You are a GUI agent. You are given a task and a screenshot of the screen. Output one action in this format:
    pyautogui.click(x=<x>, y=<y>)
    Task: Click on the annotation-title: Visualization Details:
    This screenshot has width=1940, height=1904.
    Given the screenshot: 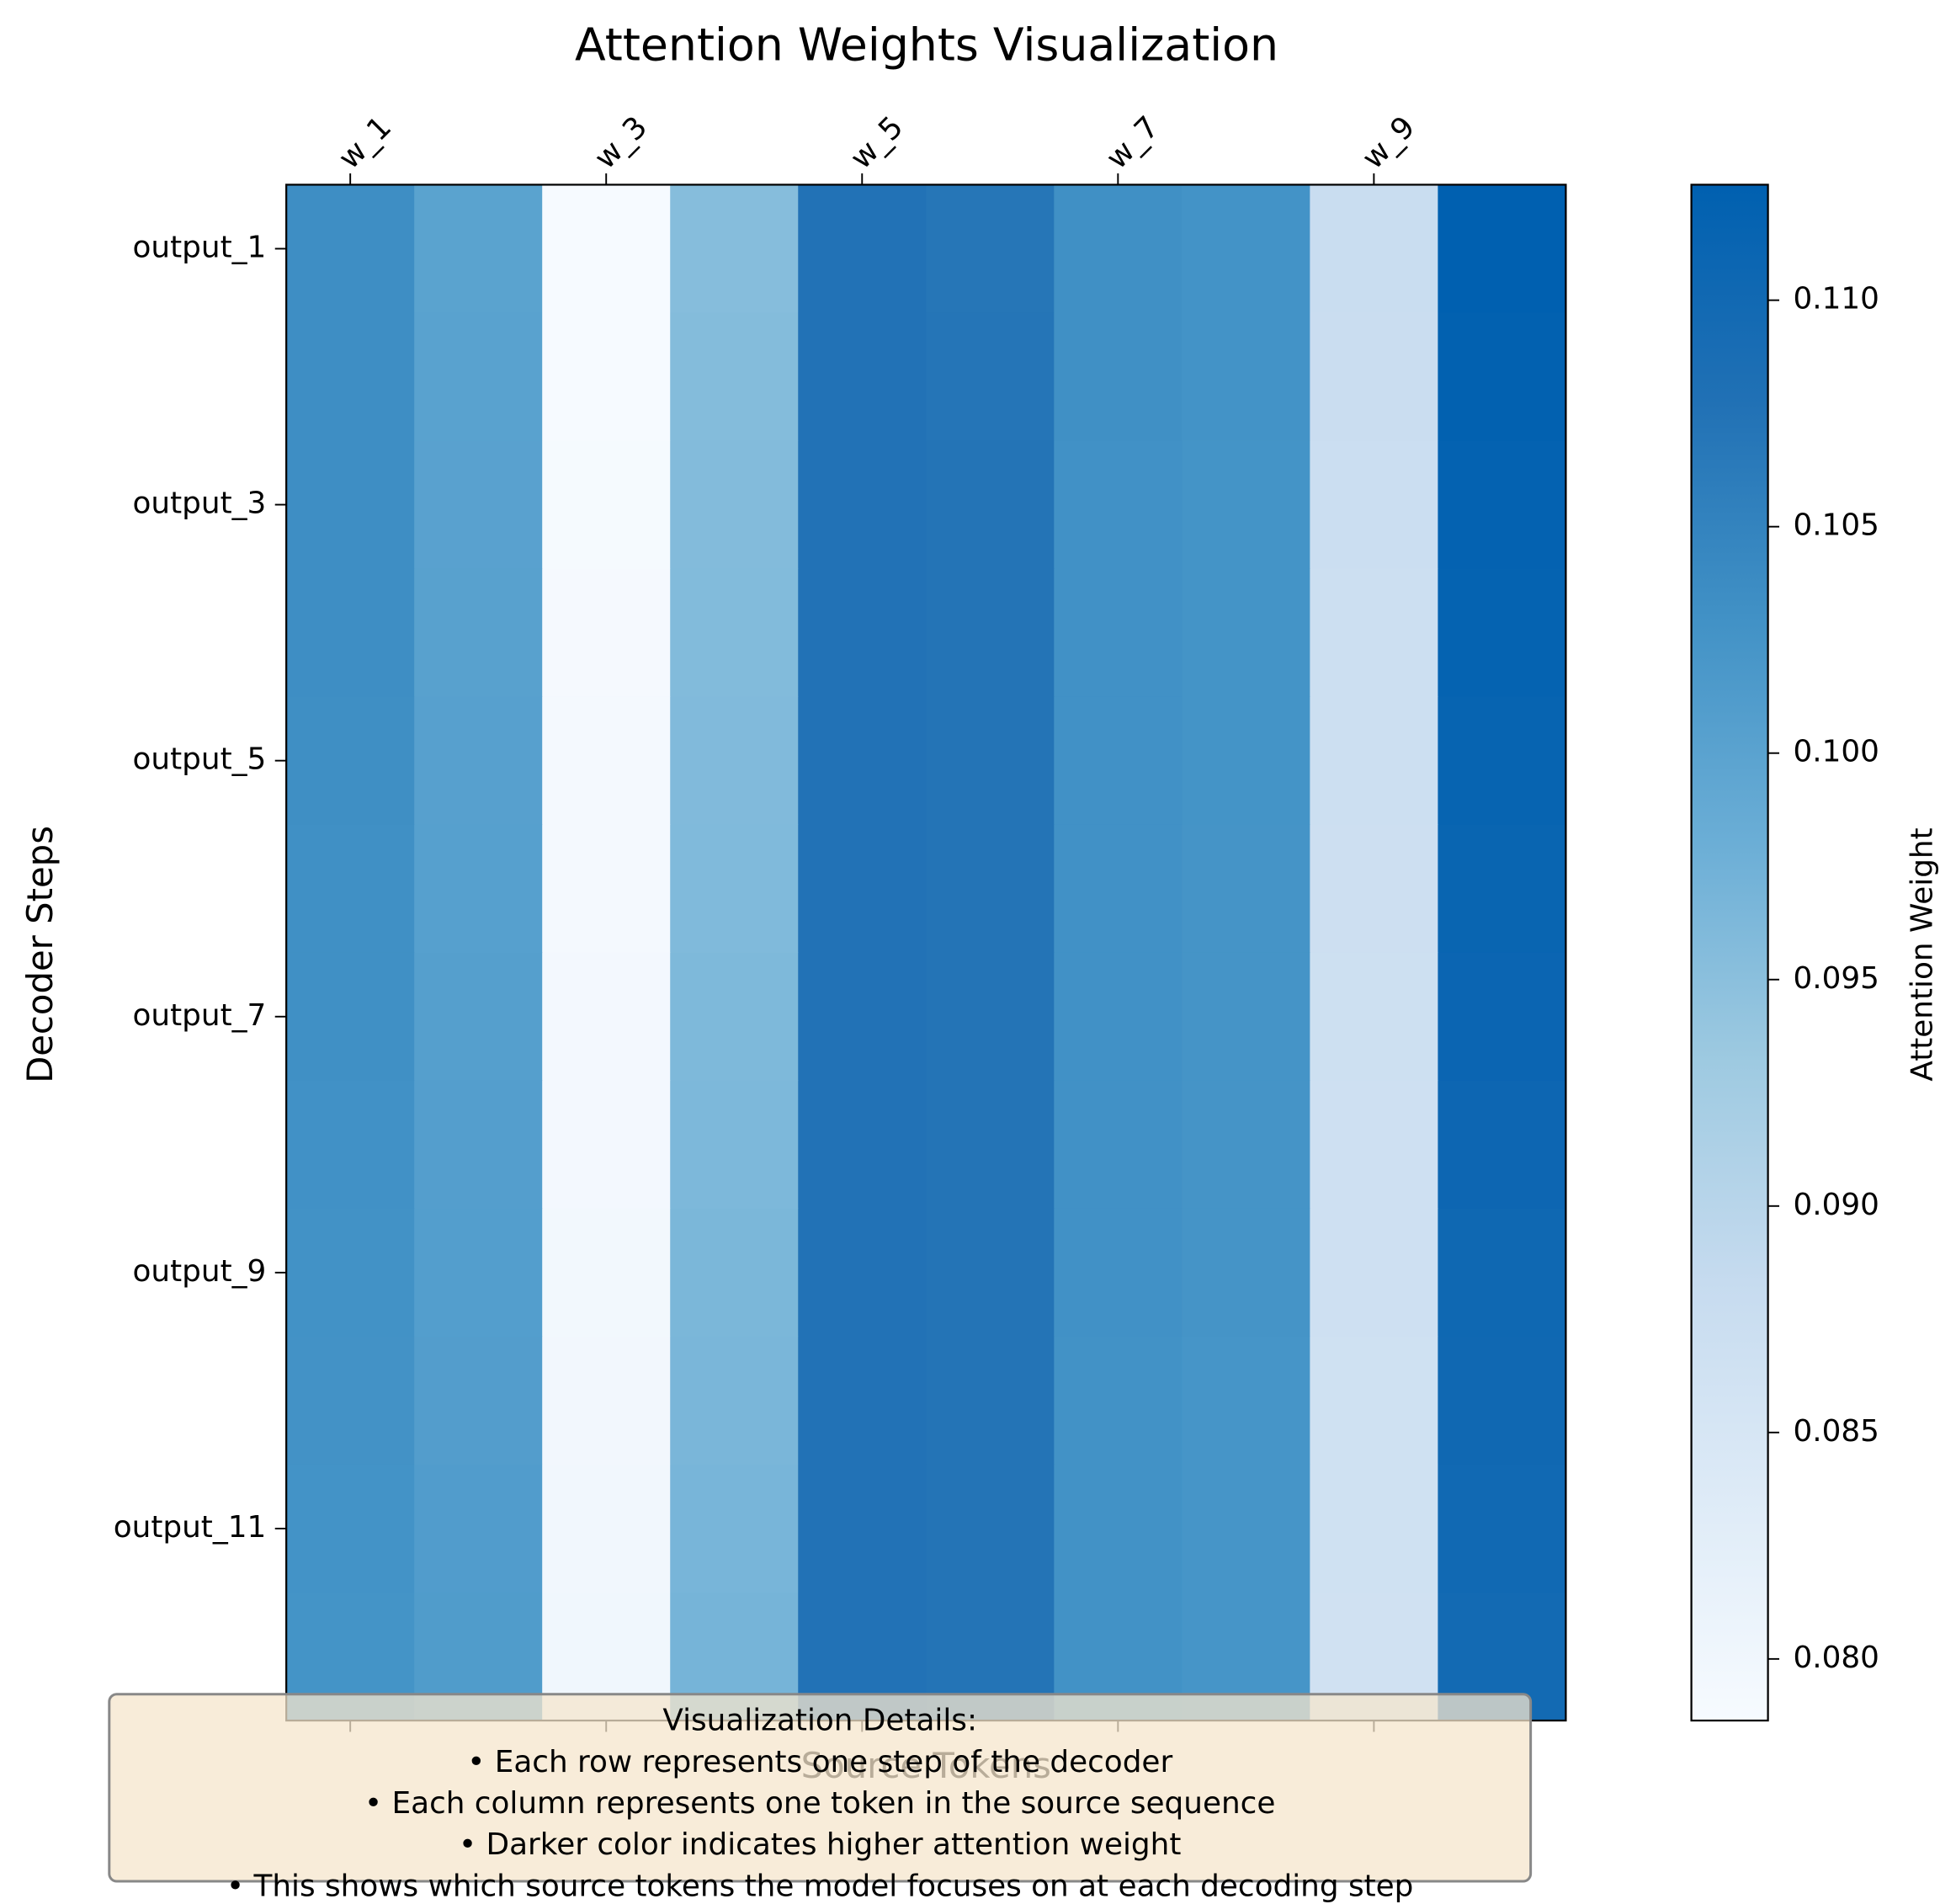 What is the action you would take?
    pyautogui.click(x=819, y=1721)
    